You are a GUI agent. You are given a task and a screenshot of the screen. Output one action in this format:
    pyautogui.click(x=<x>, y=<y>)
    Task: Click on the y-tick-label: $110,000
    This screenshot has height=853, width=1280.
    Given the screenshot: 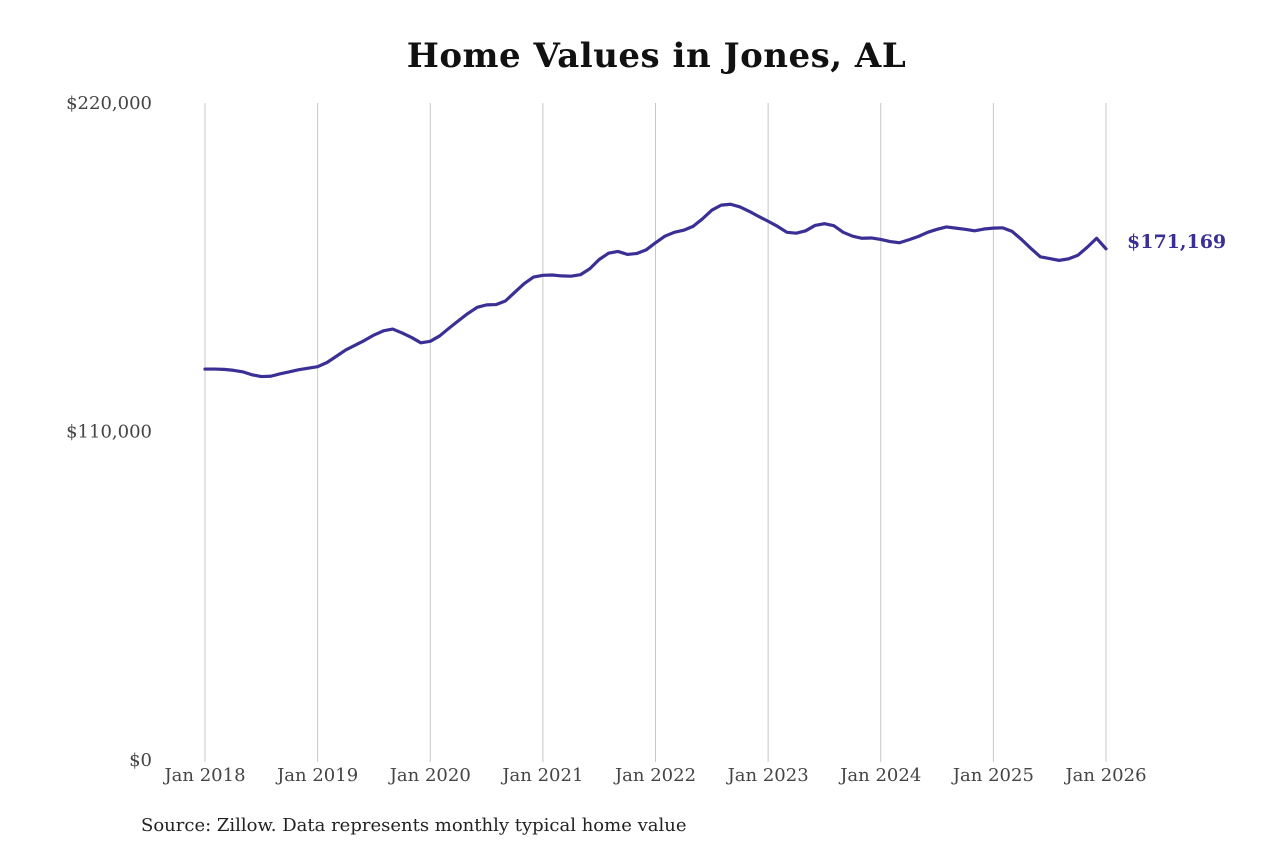 What is the action you would take?
    pyautogui.click(x=109, y=432)
    